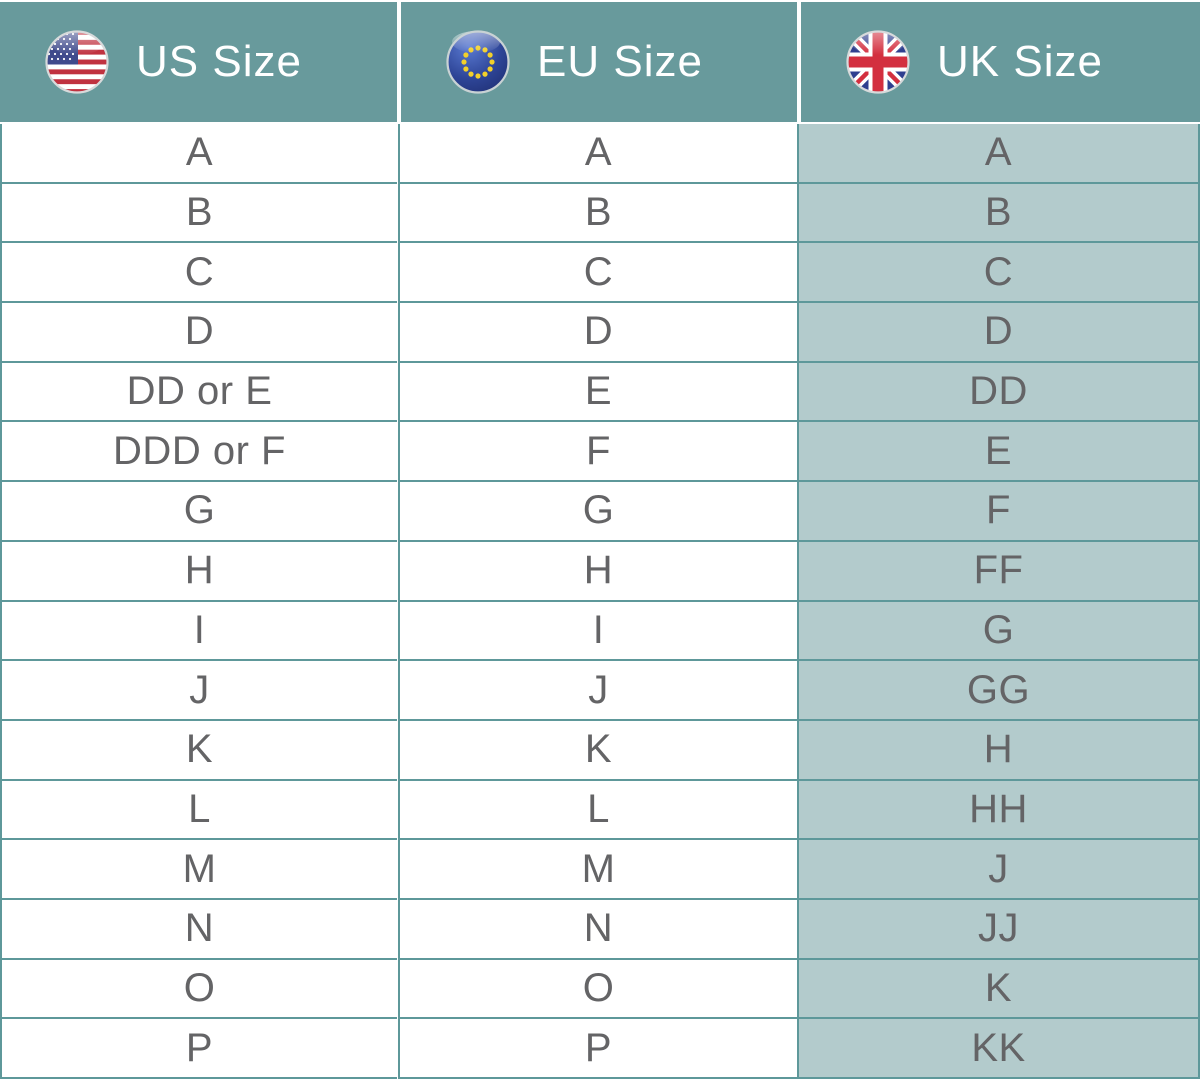  I want to click on size-cell: DD or E, so click(199, 390).